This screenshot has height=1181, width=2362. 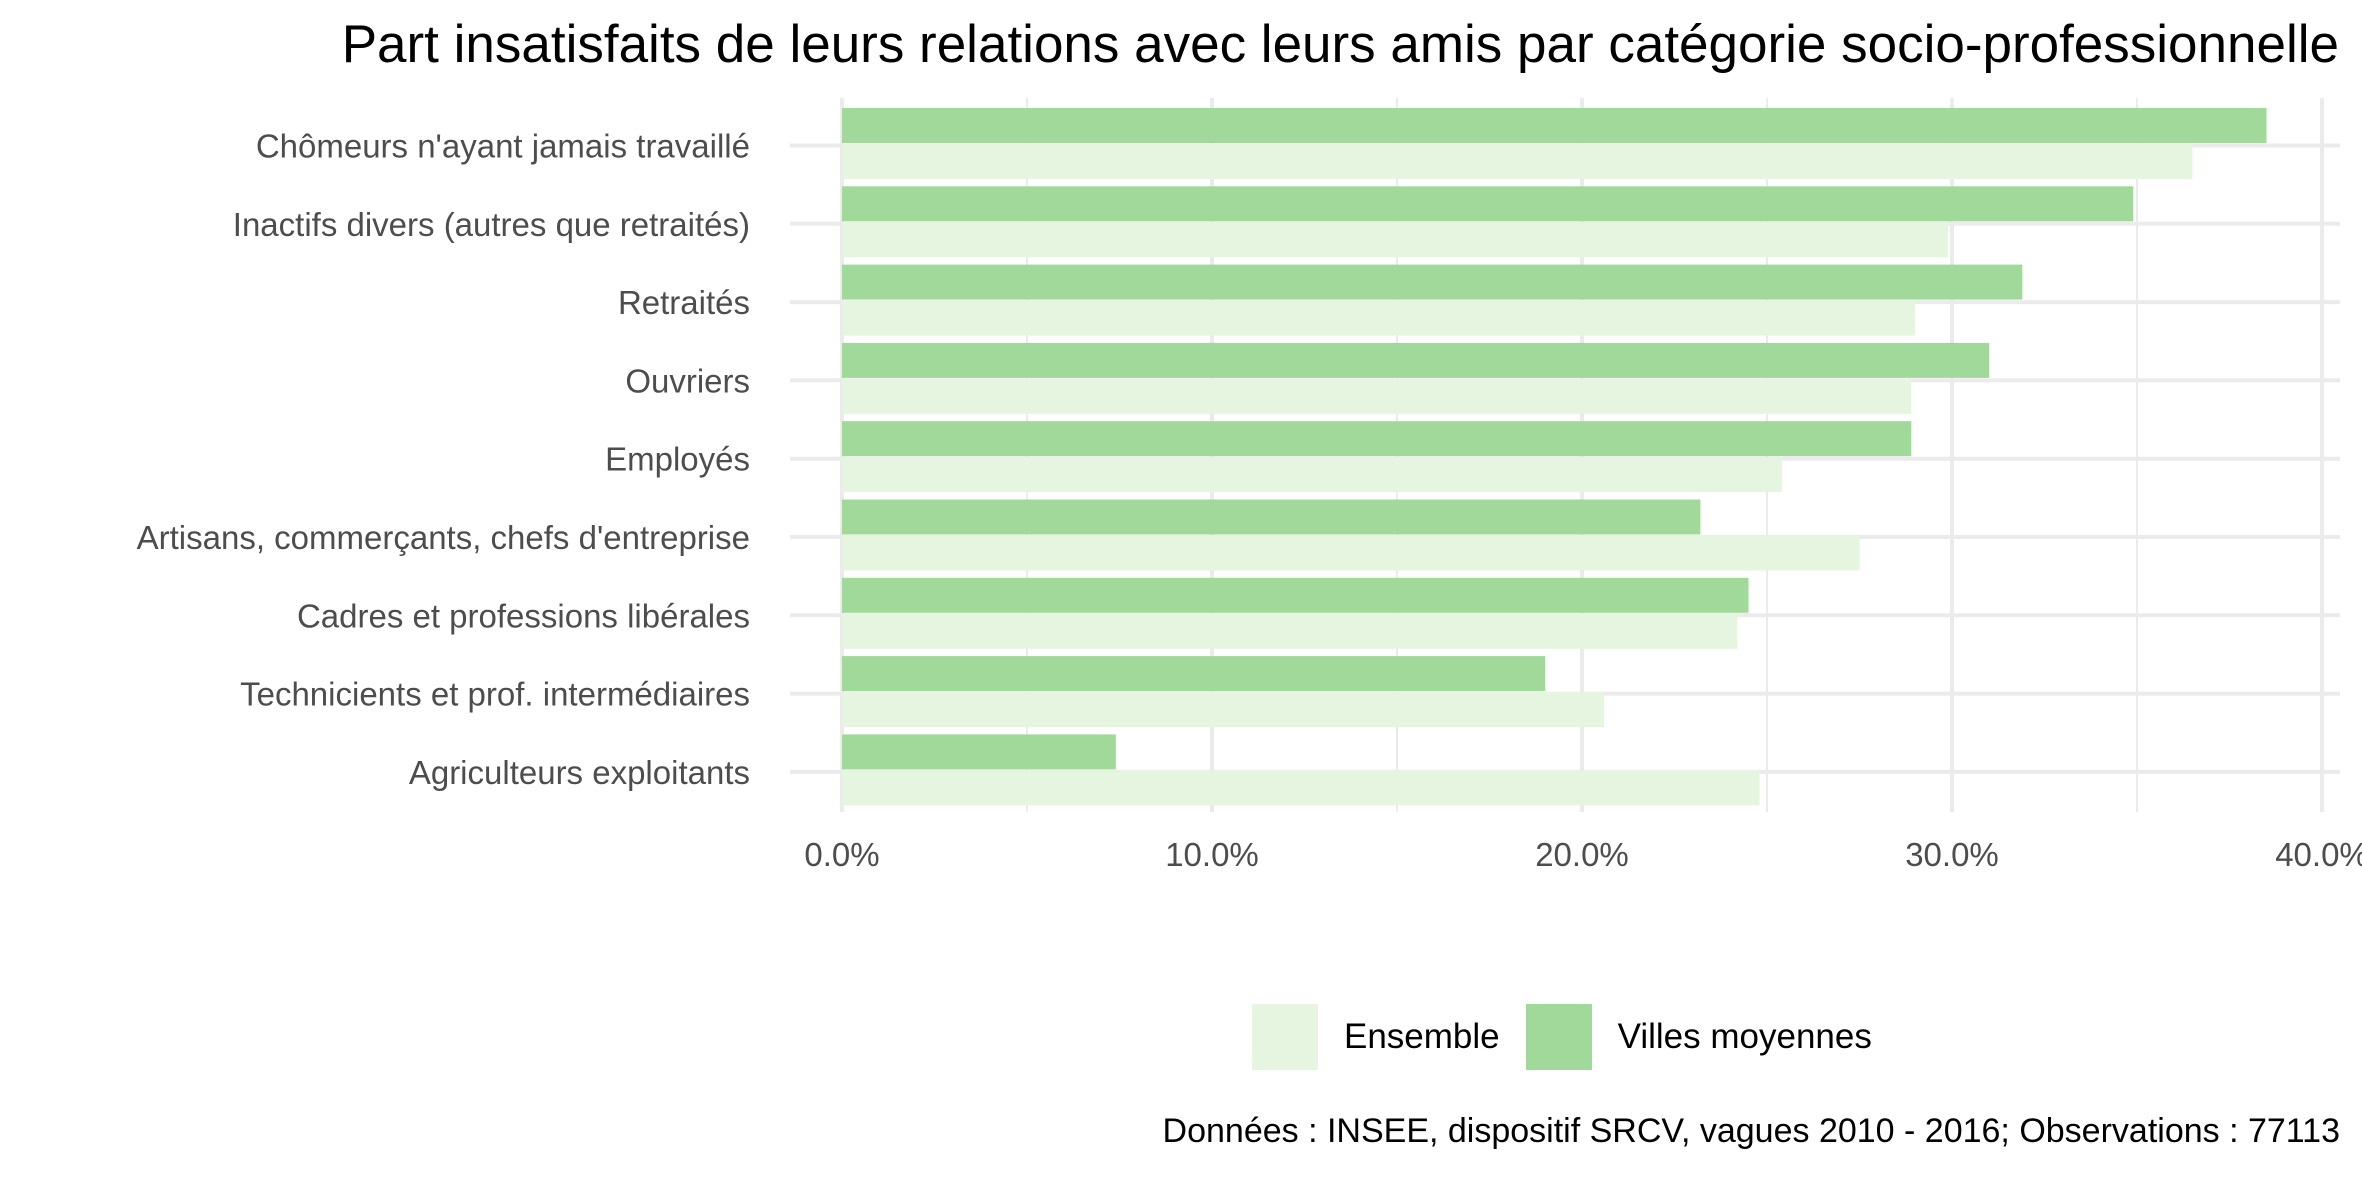 What do you see at coordinates (684, 302) in the screenshot?
I see `y-category-label: Retraités` at bounding box center [684, 302].